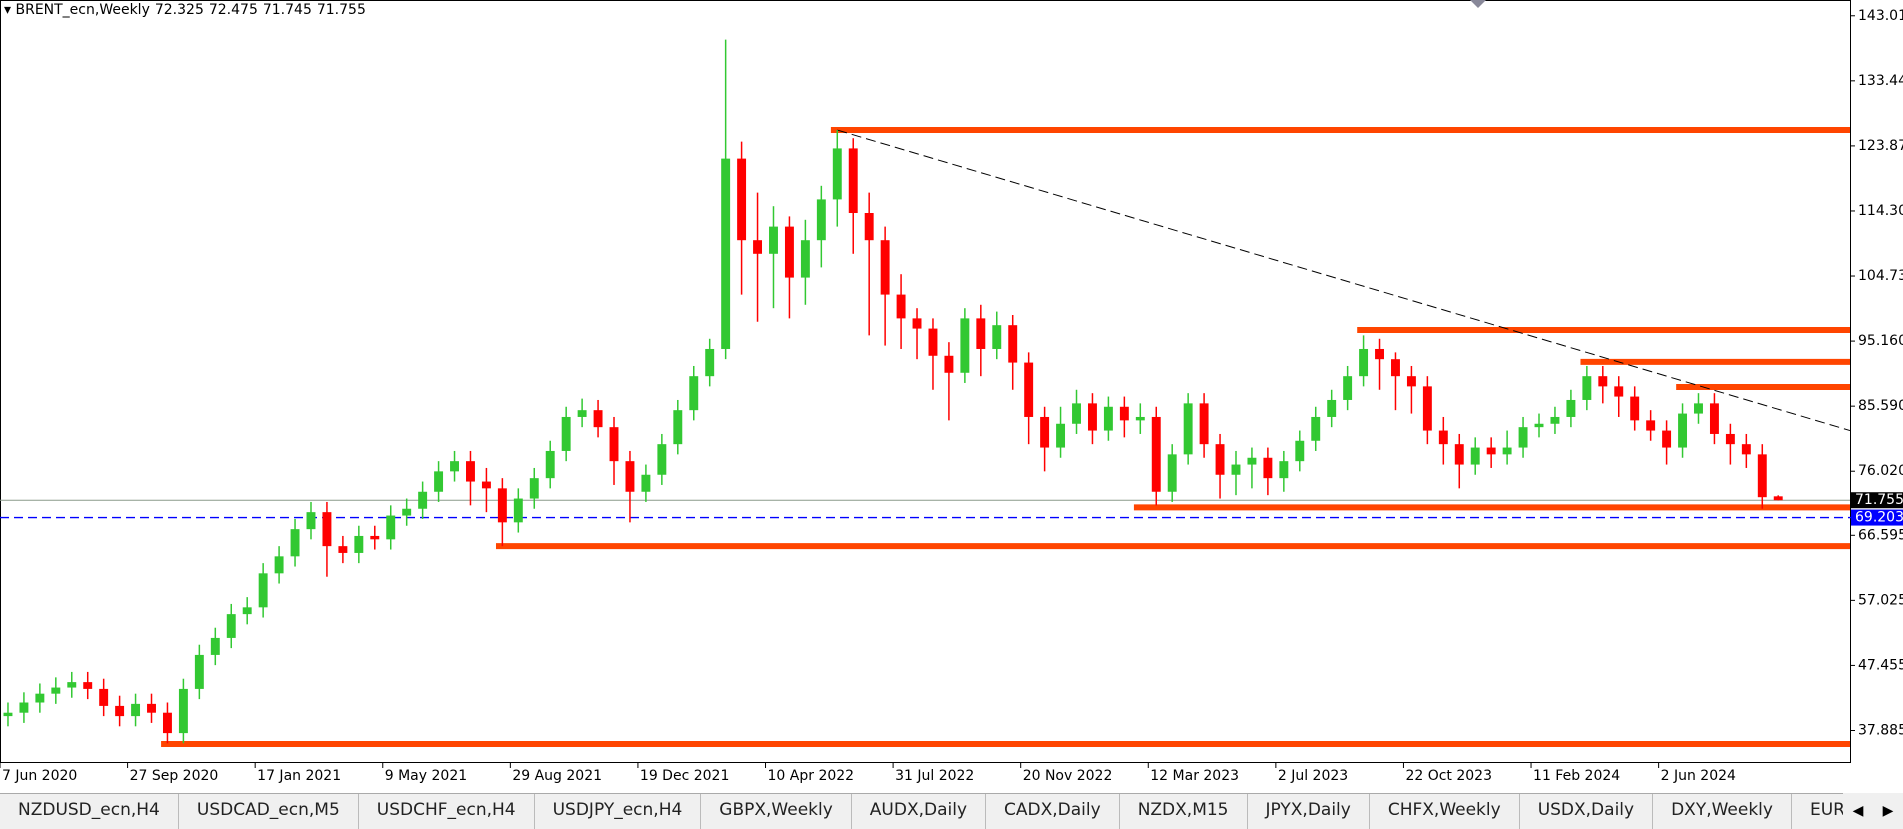  I want to click on y-tick-label: 66.595, so click(1880, 535).